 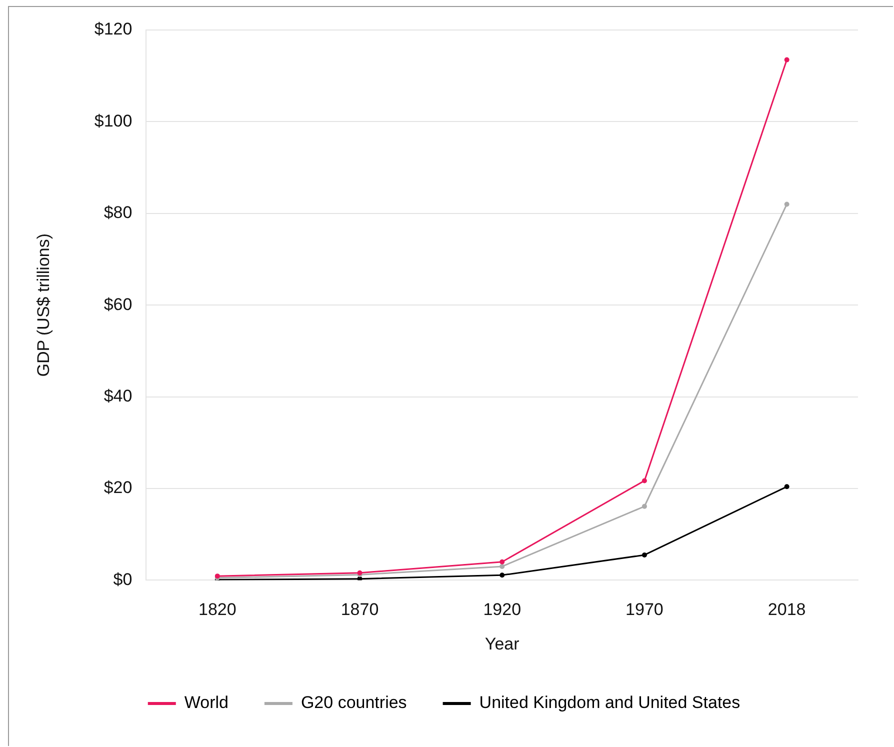 What do you see at coordinates (206, 702) in the screenshot?
I see `legend-label: World` at bounding box center [206, 702].